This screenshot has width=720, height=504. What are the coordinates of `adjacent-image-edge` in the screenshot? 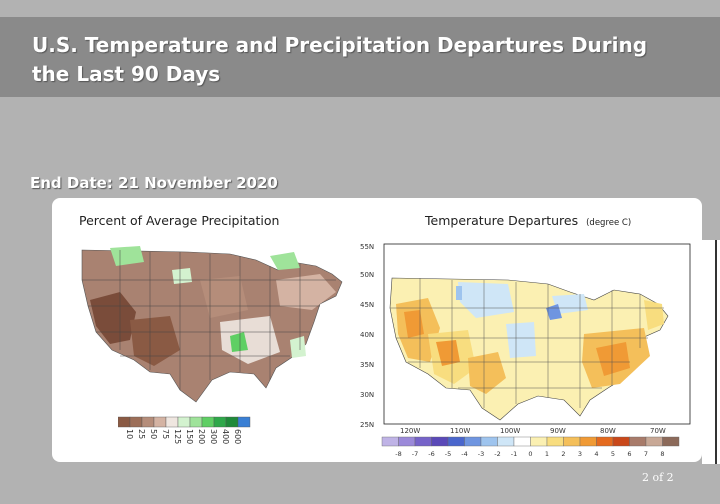 It's located at (711, 352).